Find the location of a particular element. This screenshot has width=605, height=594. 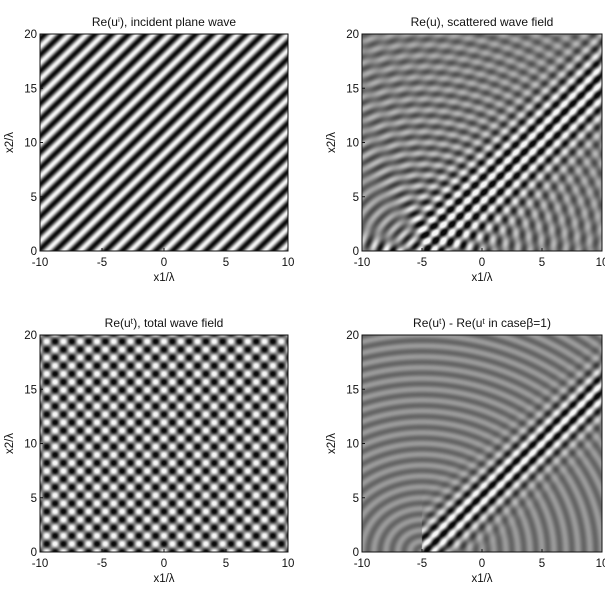

chart-title: Re(uᵗ) - Re(uᵗ in caseβ=1) is located at coordinates (482, 323).